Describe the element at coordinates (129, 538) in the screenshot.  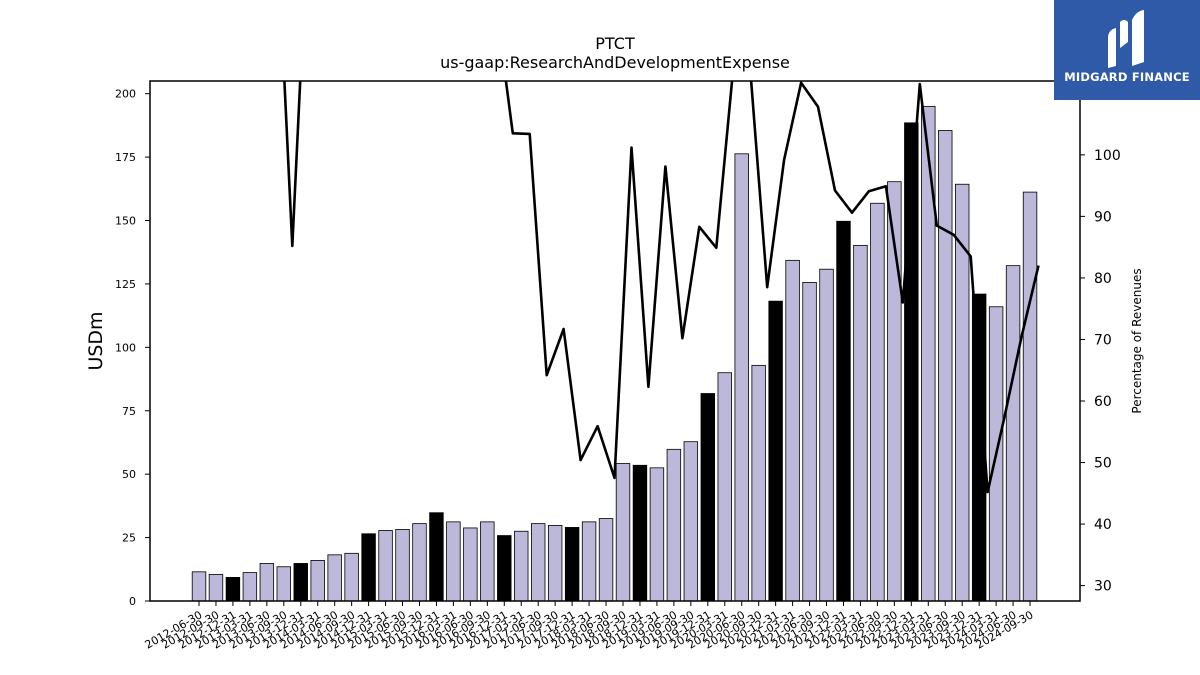
I see `y-tick-label: 25` at that location.